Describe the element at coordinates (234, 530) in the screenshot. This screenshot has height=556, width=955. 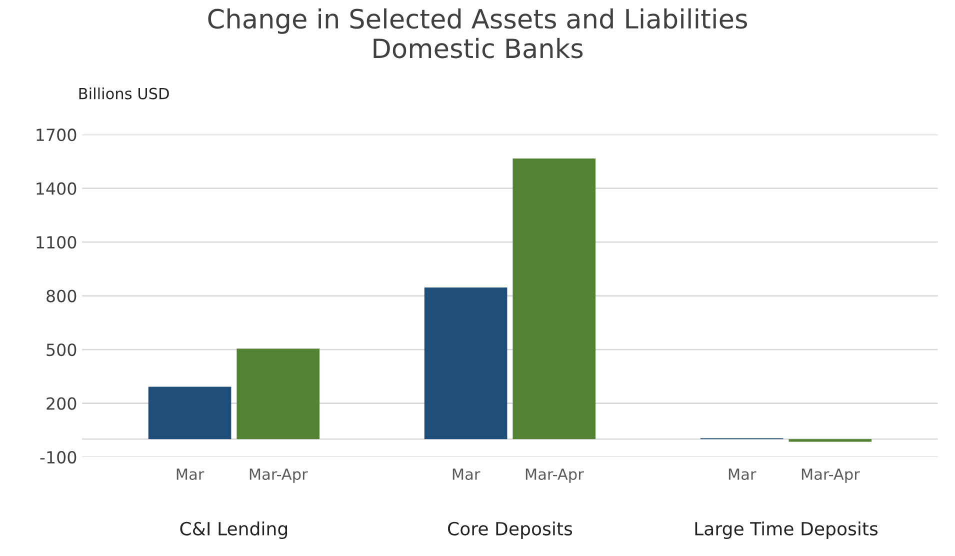
I see `x-tick-label: C&I Lending` at that location.